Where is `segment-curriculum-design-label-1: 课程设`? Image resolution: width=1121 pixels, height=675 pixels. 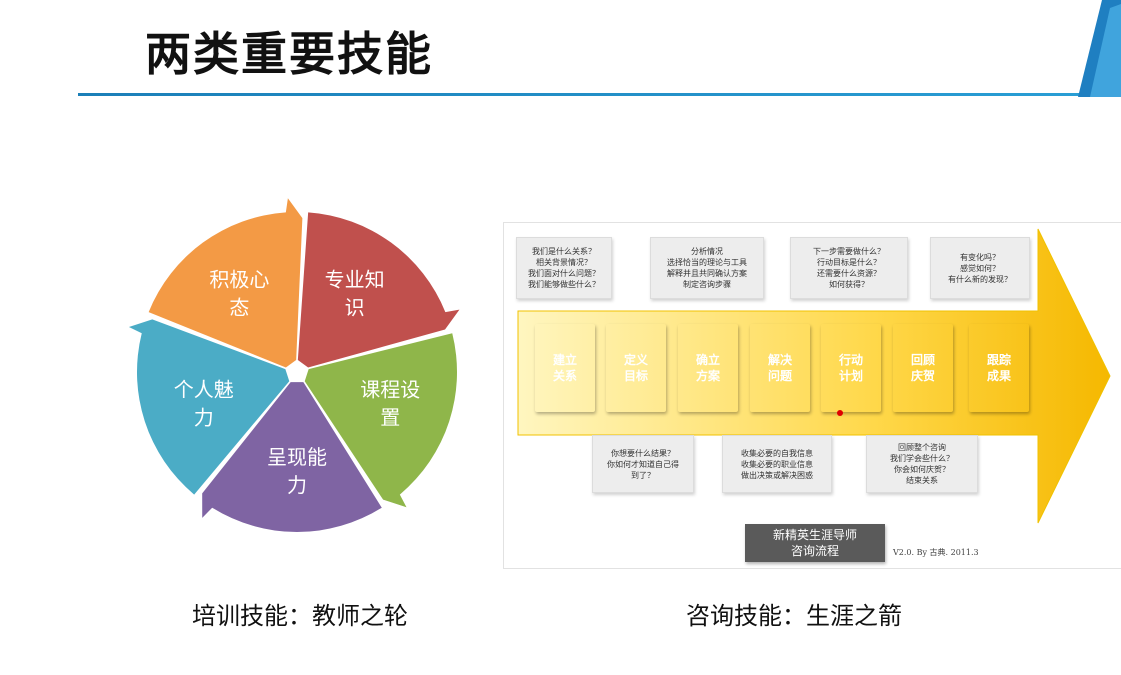 segment-curriculum-design-label-1: 课程设 is located at coordinates (390, 389).